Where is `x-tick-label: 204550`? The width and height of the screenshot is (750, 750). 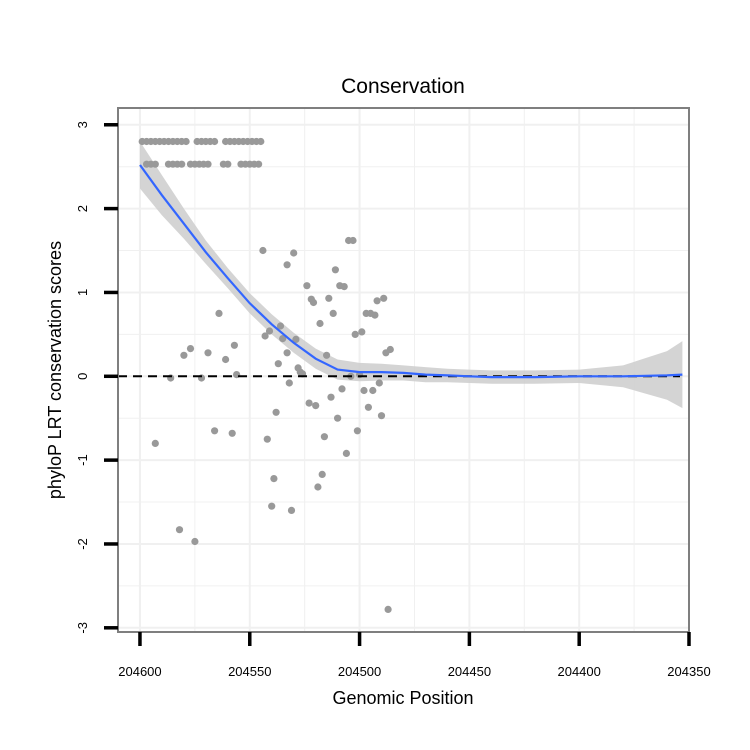 x-tick-label: 204550 is located at coordinates (249, 671).